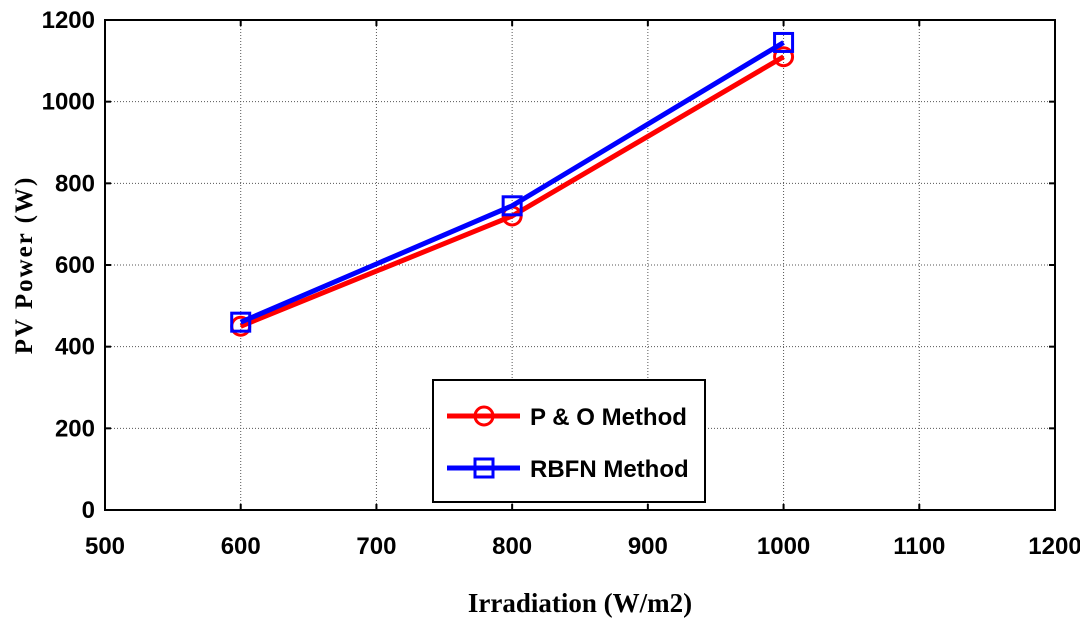  I want to click on y-tick-label: 400, so click(75, 347).